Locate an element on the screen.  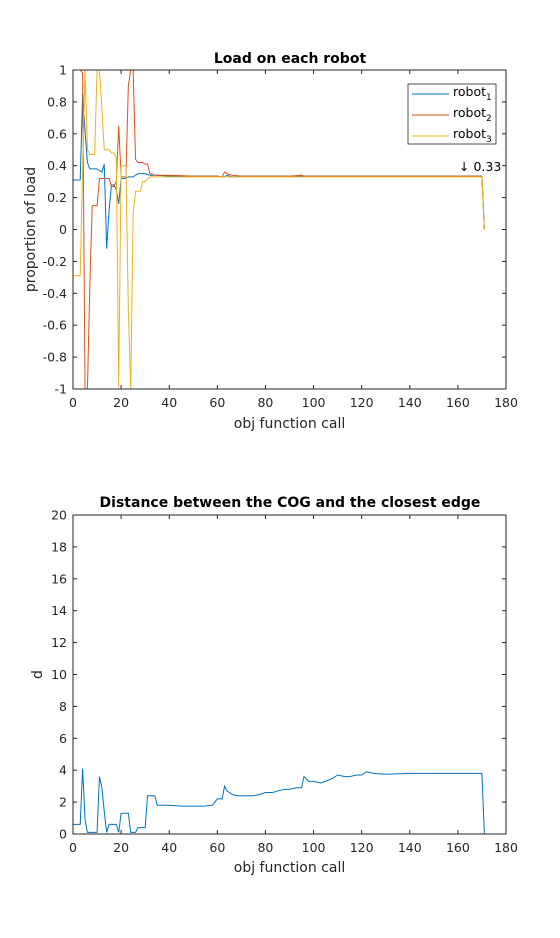
y-tick-label: 14 is located at coordinates (59, 610).